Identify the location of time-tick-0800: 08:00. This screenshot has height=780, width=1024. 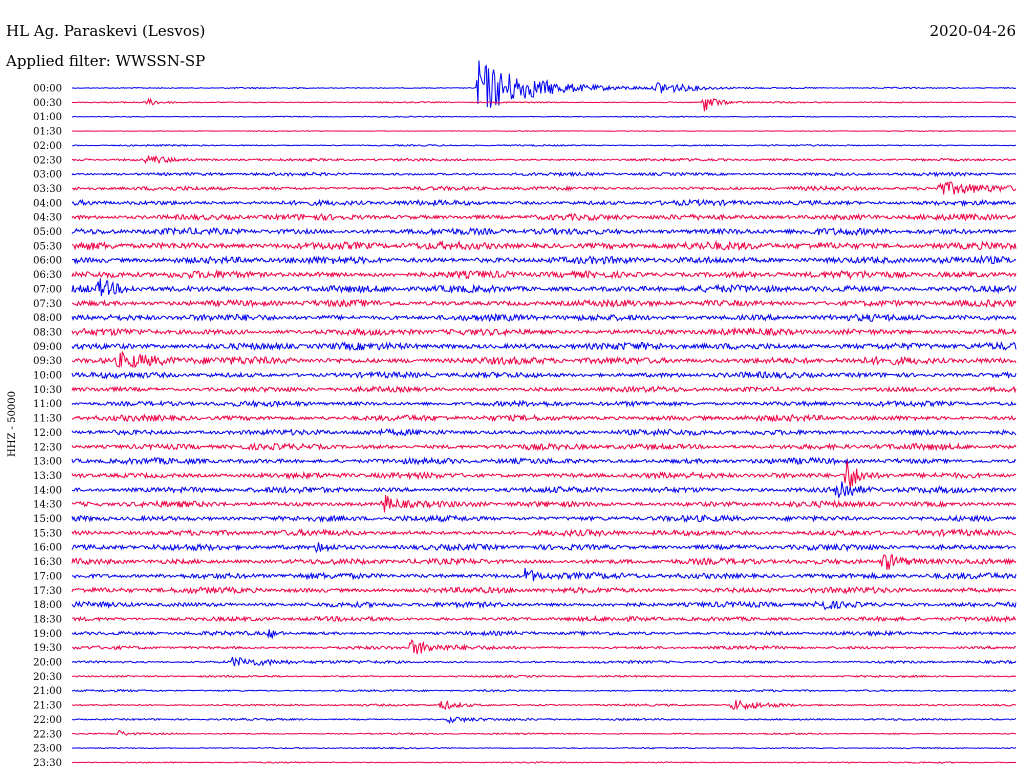
(47, 318).